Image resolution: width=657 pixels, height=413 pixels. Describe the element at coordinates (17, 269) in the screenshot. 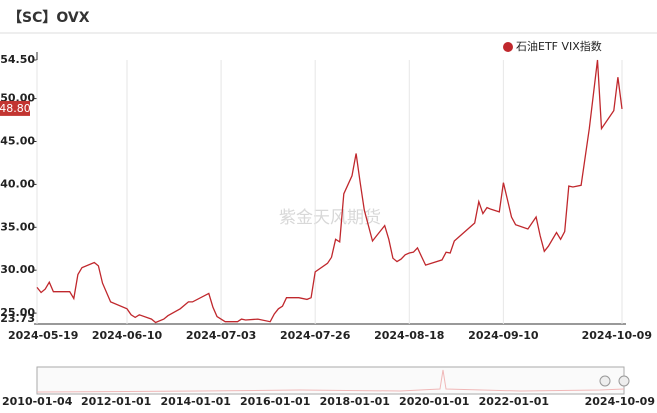

I see `y-tick-label: 30.00` at that location.